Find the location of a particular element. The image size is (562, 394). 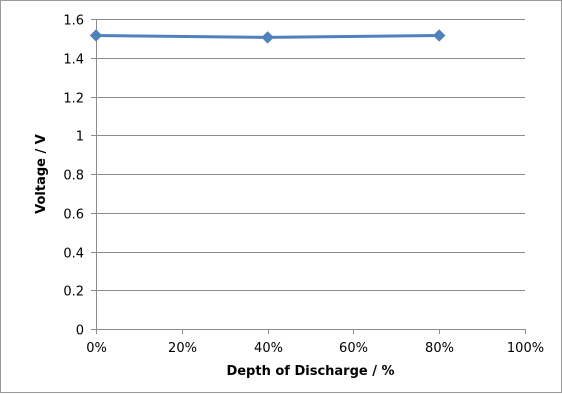

y-tick-label: 1 is located at coordinates (80, 137).